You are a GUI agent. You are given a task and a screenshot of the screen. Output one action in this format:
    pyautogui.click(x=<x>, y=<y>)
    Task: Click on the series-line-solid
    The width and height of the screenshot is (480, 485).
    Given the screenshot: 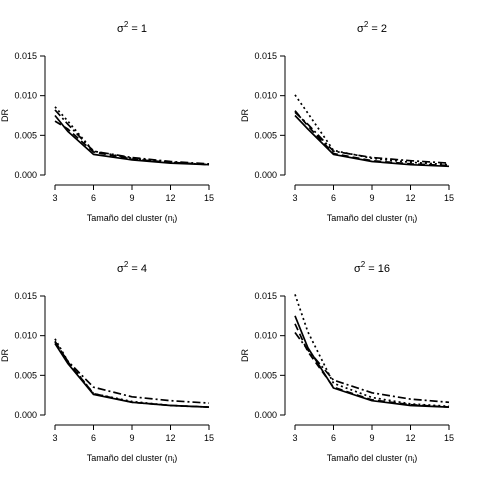 What is the action you would take?
    pyautogui.click(x=132, y=140)
    